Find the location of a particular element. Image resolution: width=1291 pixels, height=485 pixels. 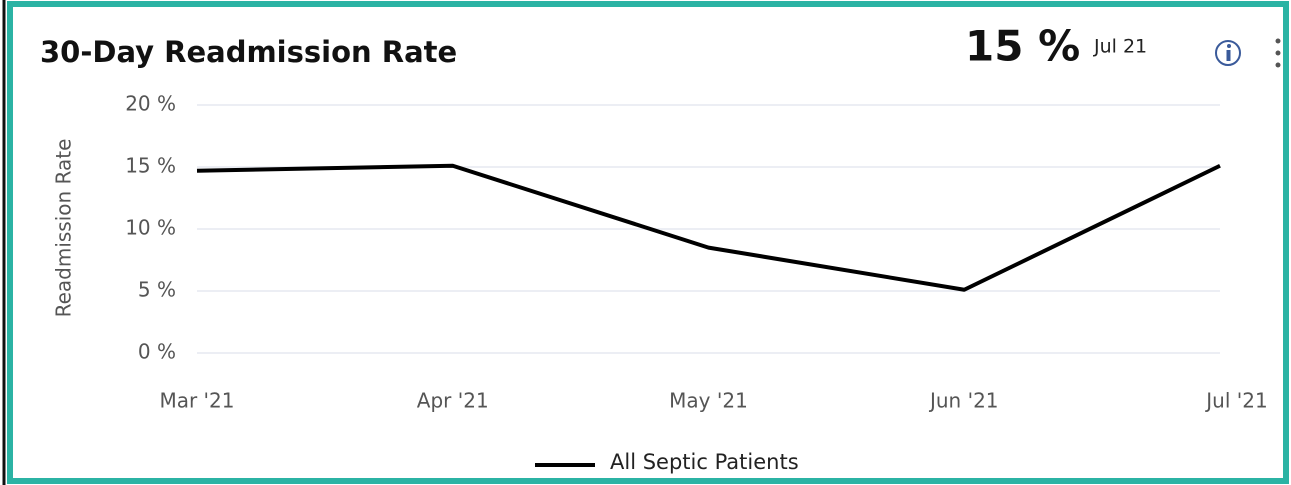

legend-label: All Septic Patients is located at coordinates (704, 462).